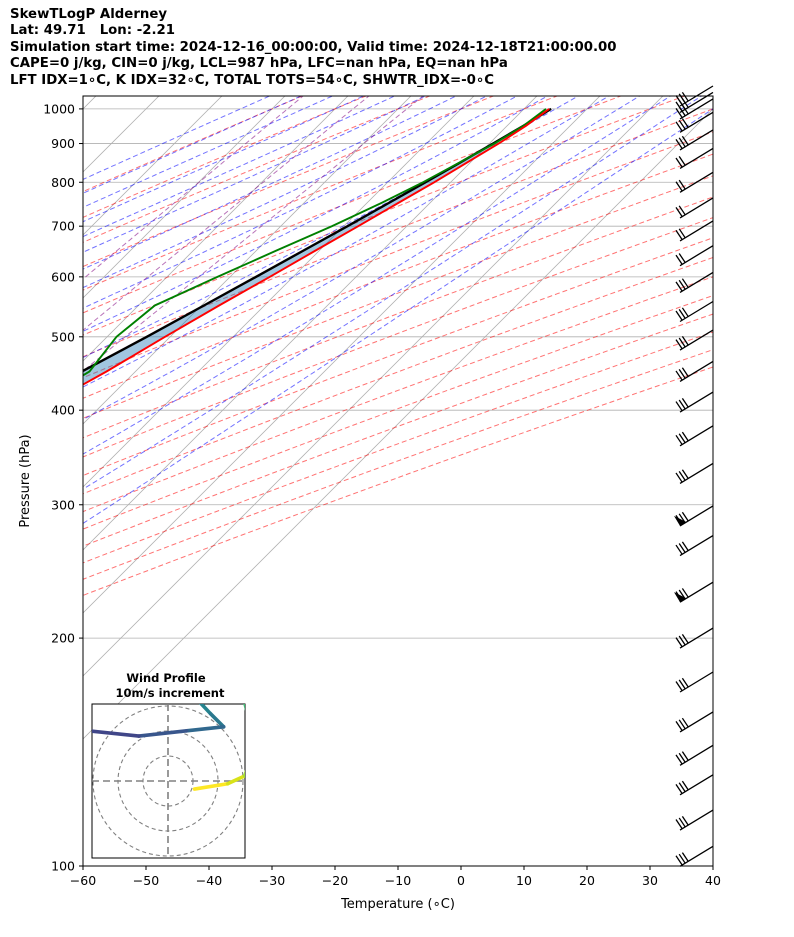 This screenshot has width=794, height=937. Describe the element at coordinates (63, 504) in the screenshot. I see `y-tick-label: 300` at that location.